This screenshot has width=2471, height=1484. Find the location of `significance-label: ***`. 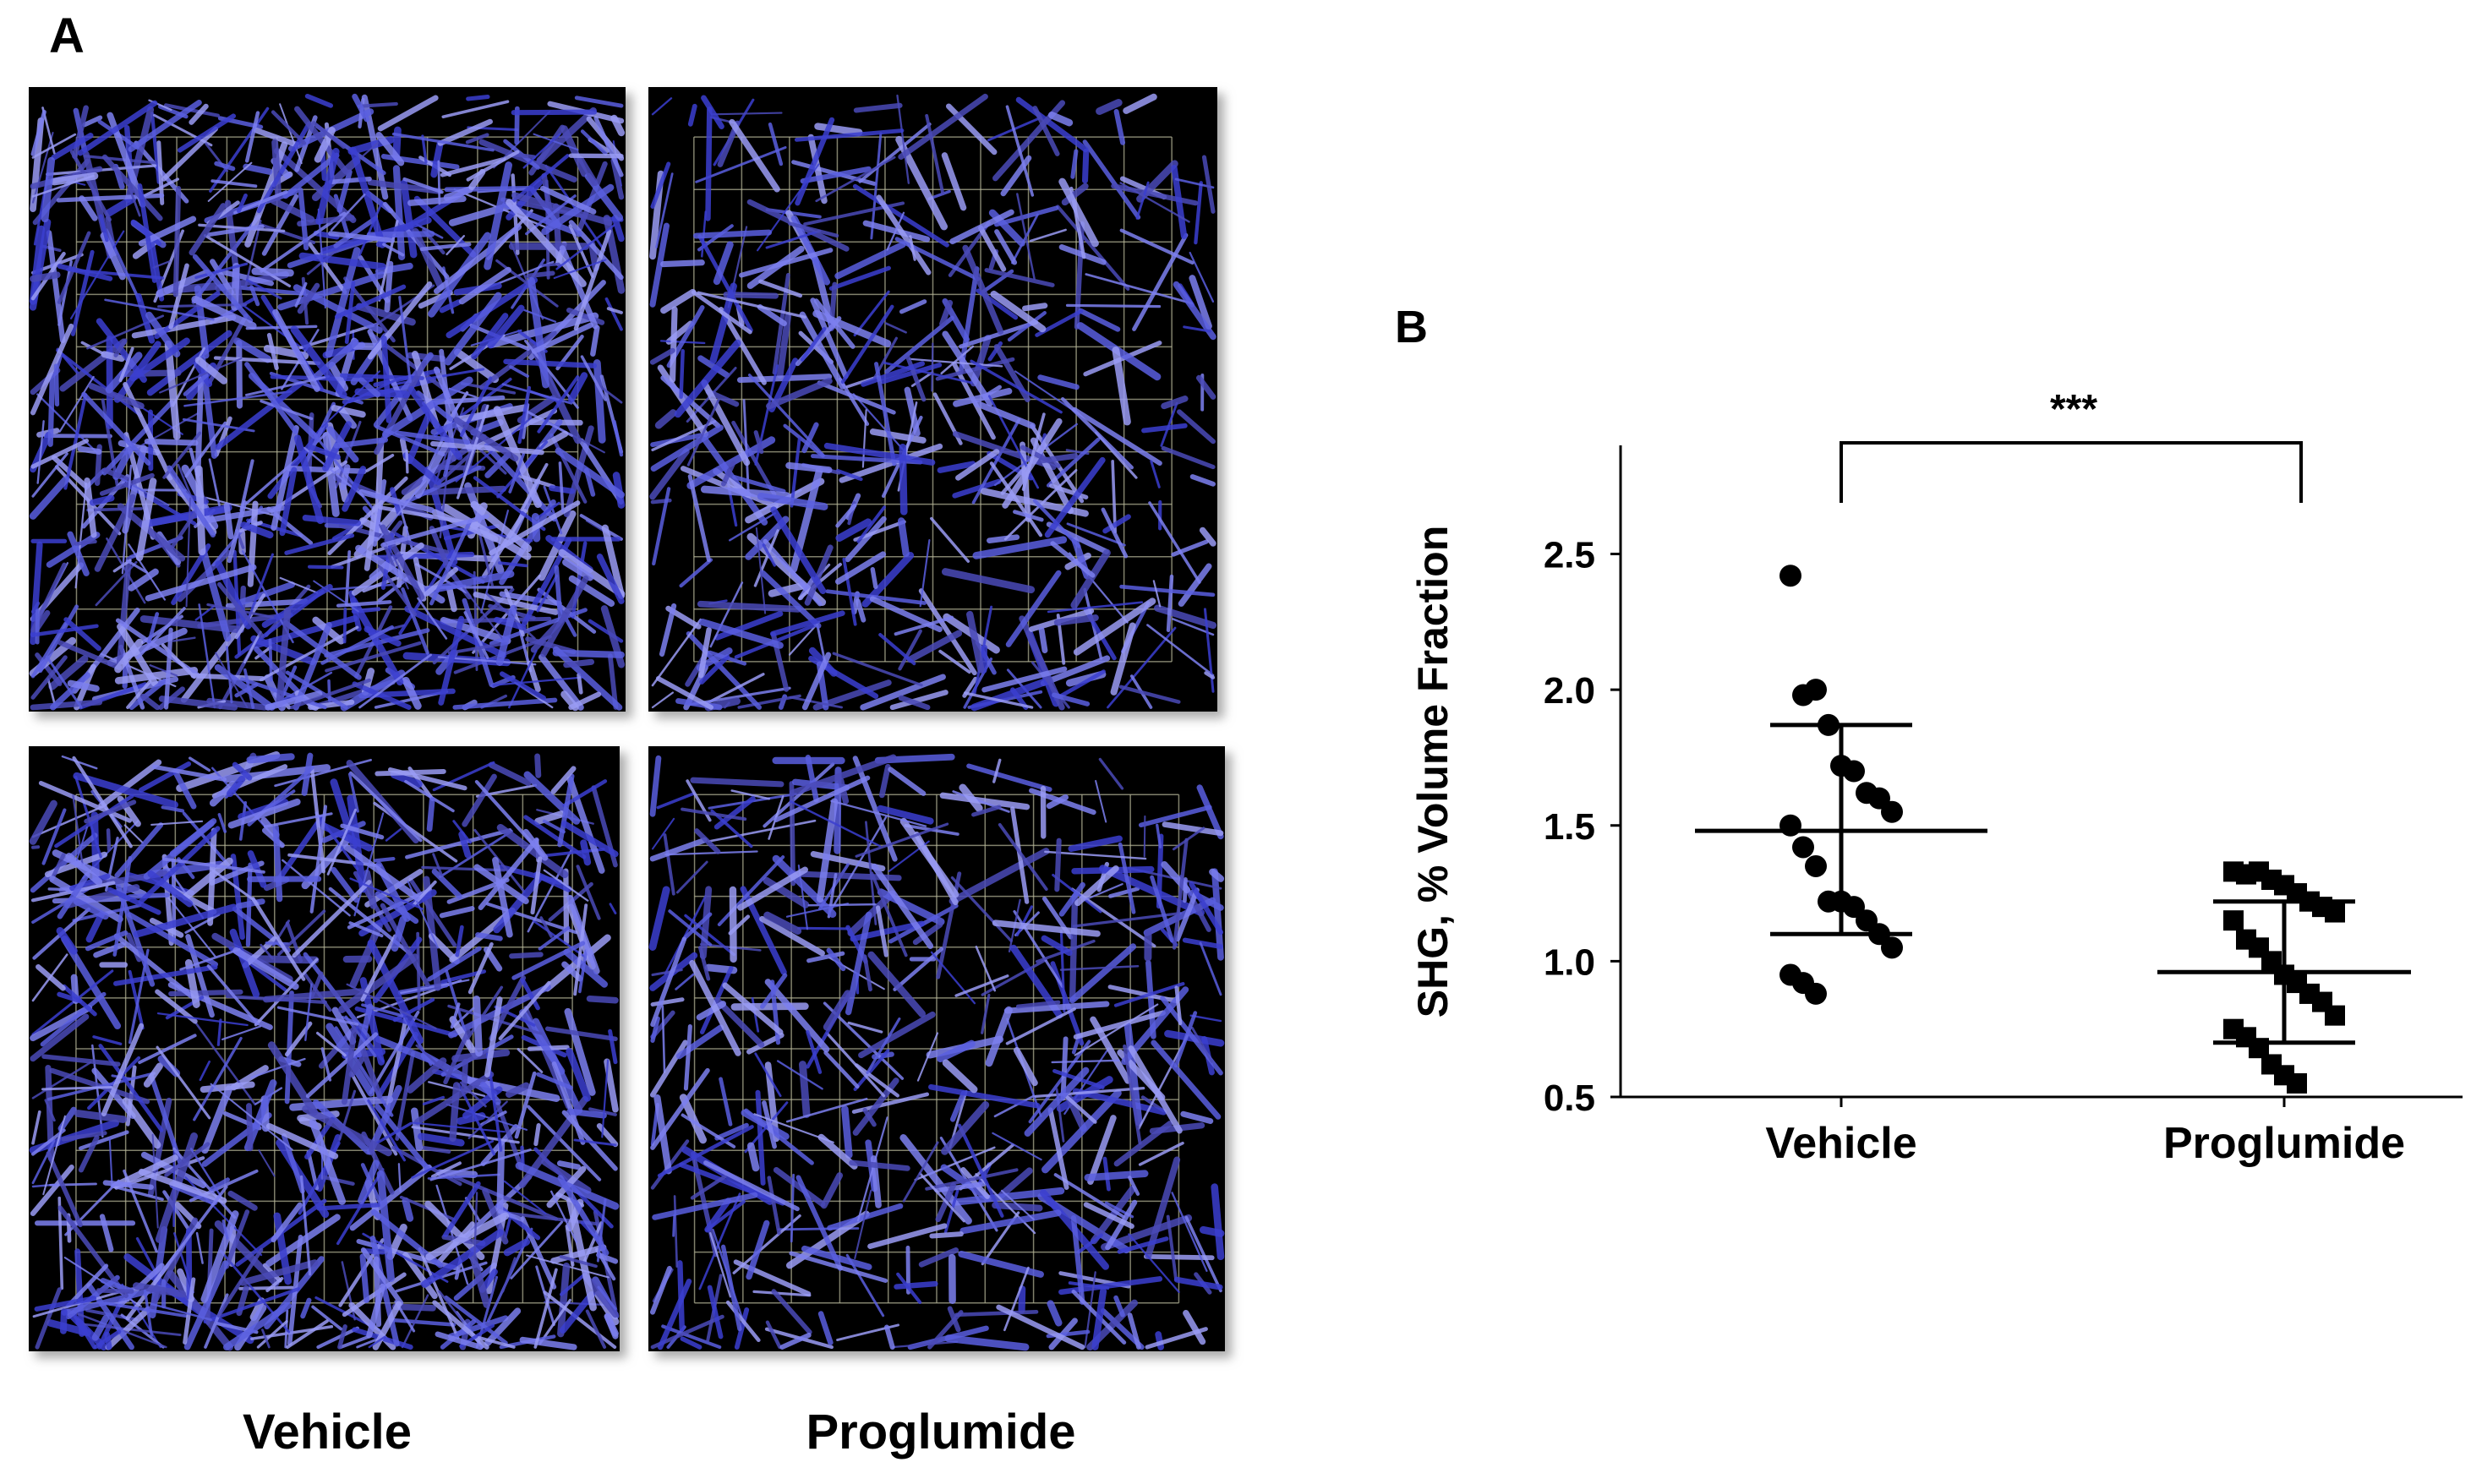

significance-label: *** is located at coordinates (2073, 410).